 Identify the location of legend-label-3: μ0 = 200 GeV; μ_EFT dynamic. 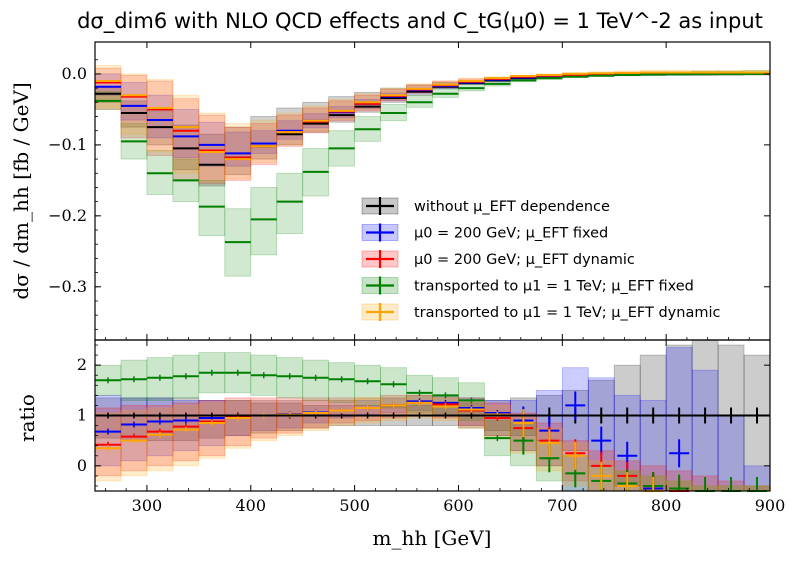
(524, 260).